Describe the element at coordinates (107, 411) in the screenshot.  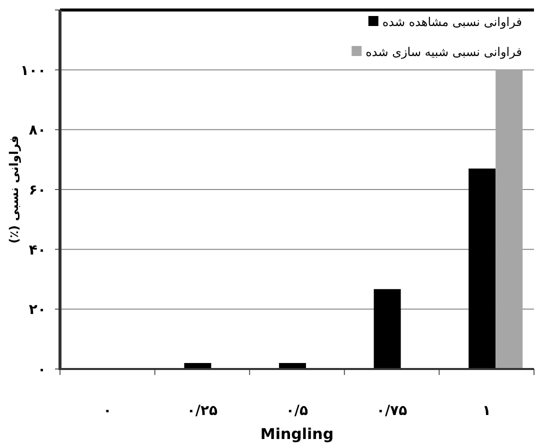
I see `x-tick-label: ۰` at that location.